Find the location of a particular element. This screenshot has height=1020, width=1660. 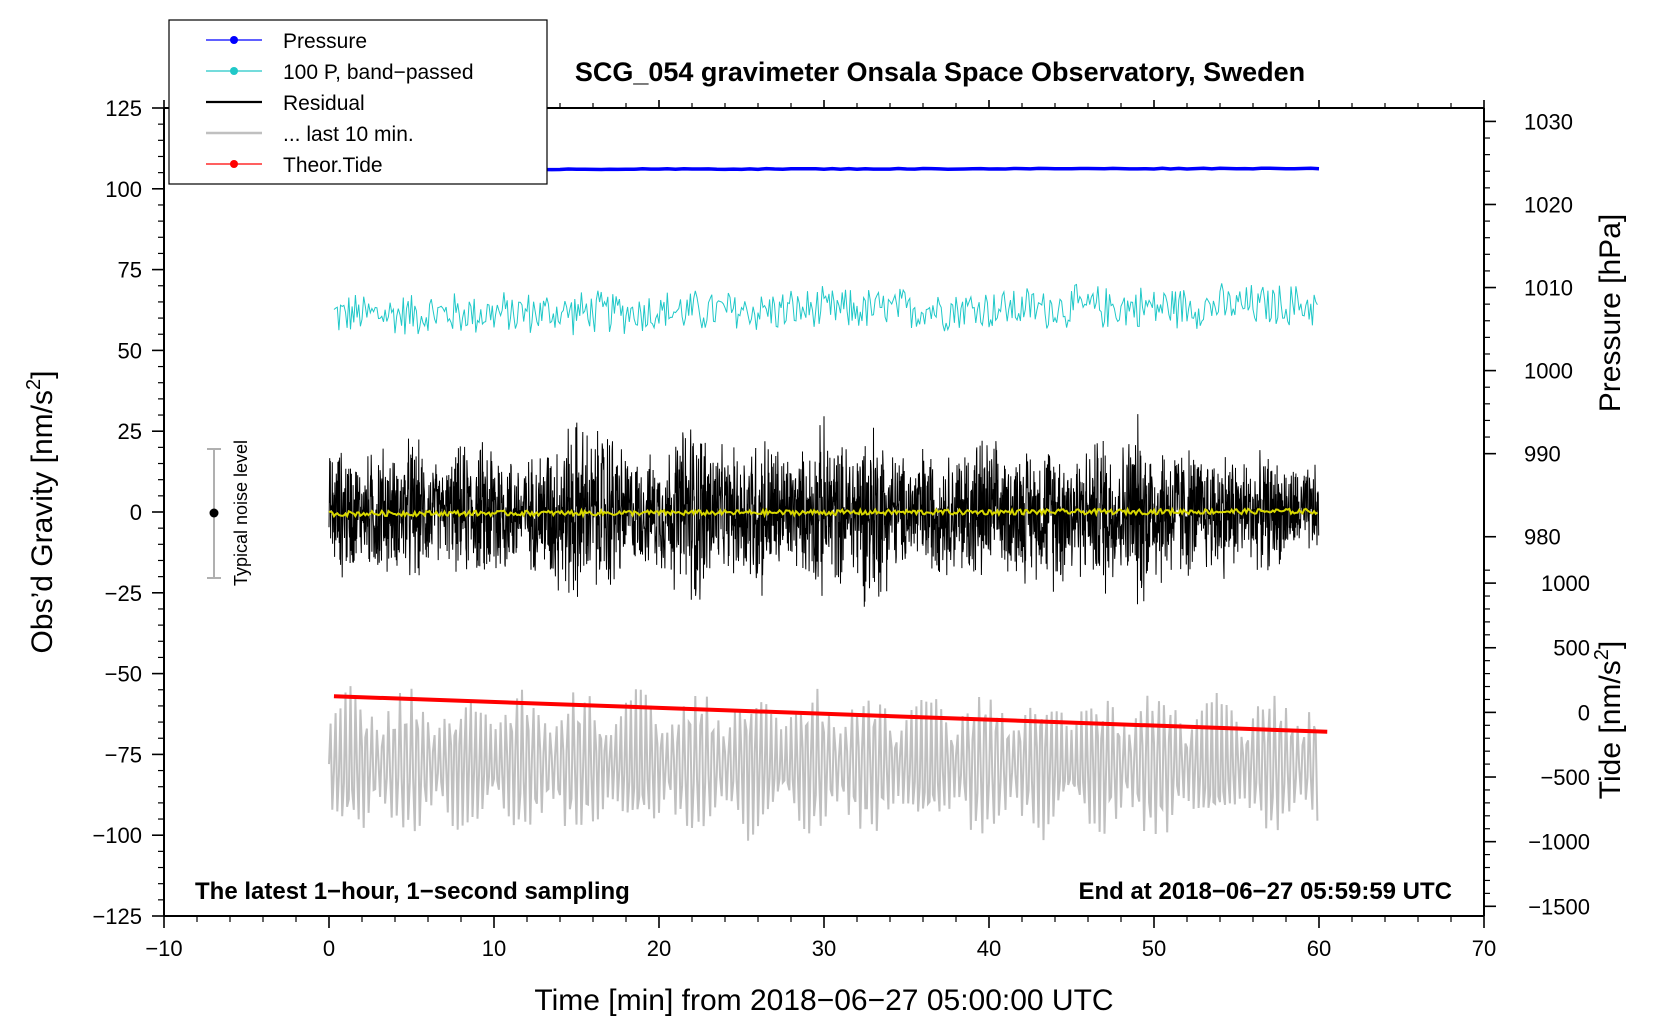

x-tick-label: 0 is located at coordinates (329, 948).